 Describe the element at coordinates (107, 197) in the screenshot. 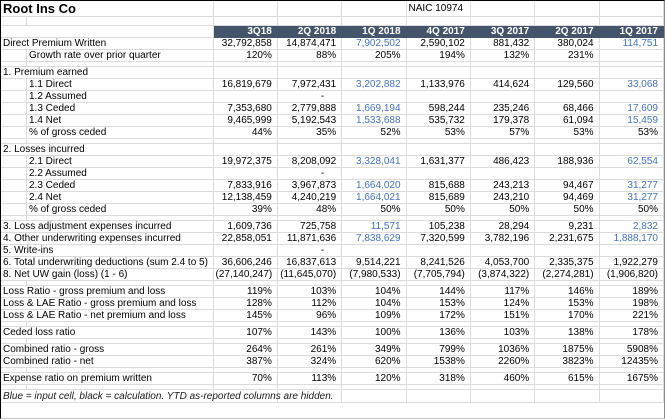

I see `row-label: 2.4 Net` at that location.